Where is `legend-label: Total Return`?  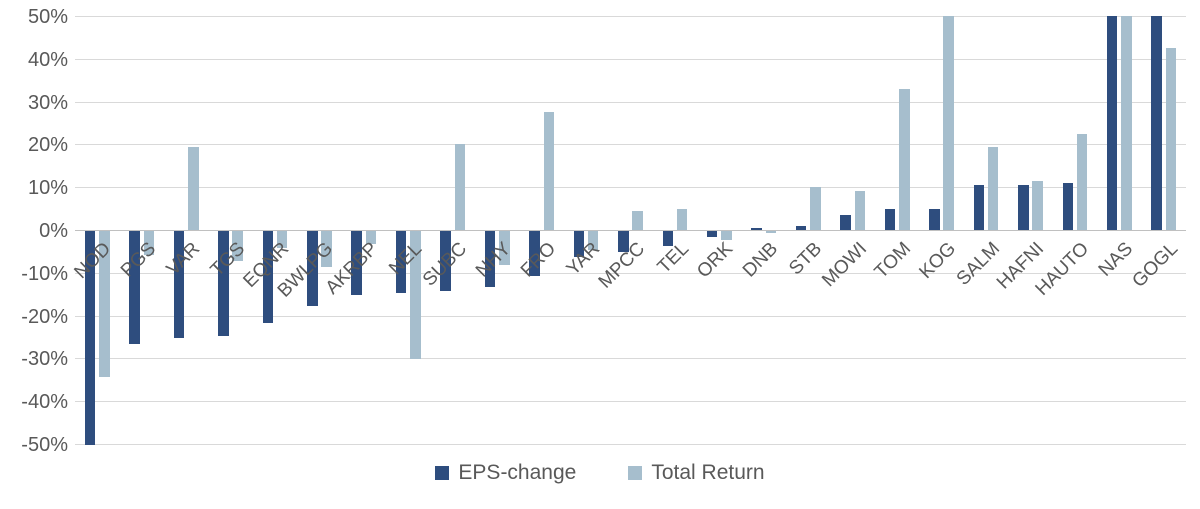
legend-label: Total Return is located at coordinates (708, 472).